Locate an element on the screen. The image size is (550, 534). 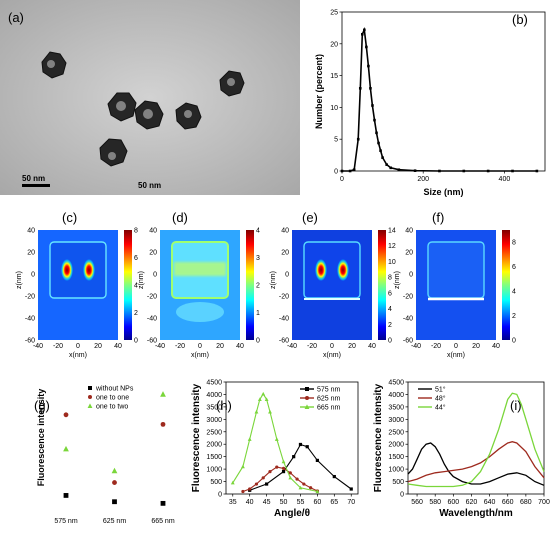
y-tick-label: 4000 is located at coordinates (396, 395).